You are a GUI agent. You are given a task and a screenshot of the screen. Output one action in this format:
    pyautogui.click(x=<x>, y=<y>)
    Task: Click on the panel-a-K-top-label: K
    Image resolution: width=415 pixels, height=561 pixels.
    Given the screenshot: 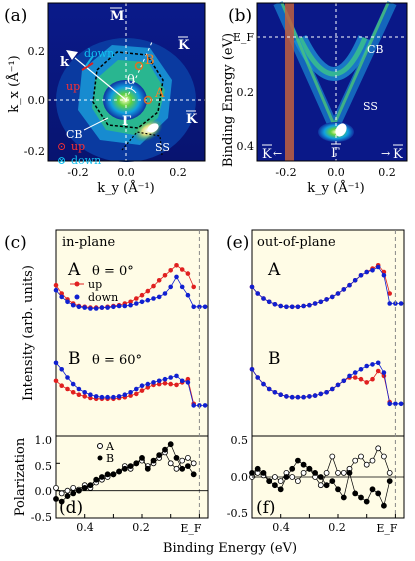 What is the action you would take?
    pyautogui.click(x=184, y=45)
    